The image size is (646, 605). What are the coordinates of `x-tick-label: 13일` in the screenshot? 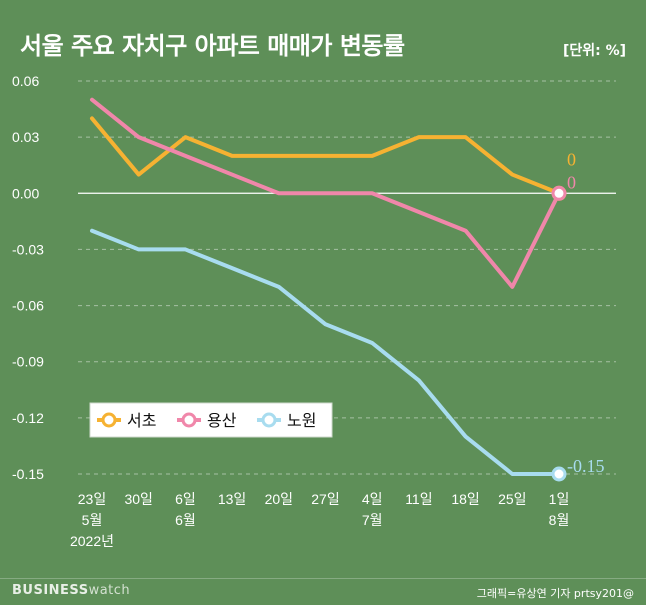 It's located at (232, 499).